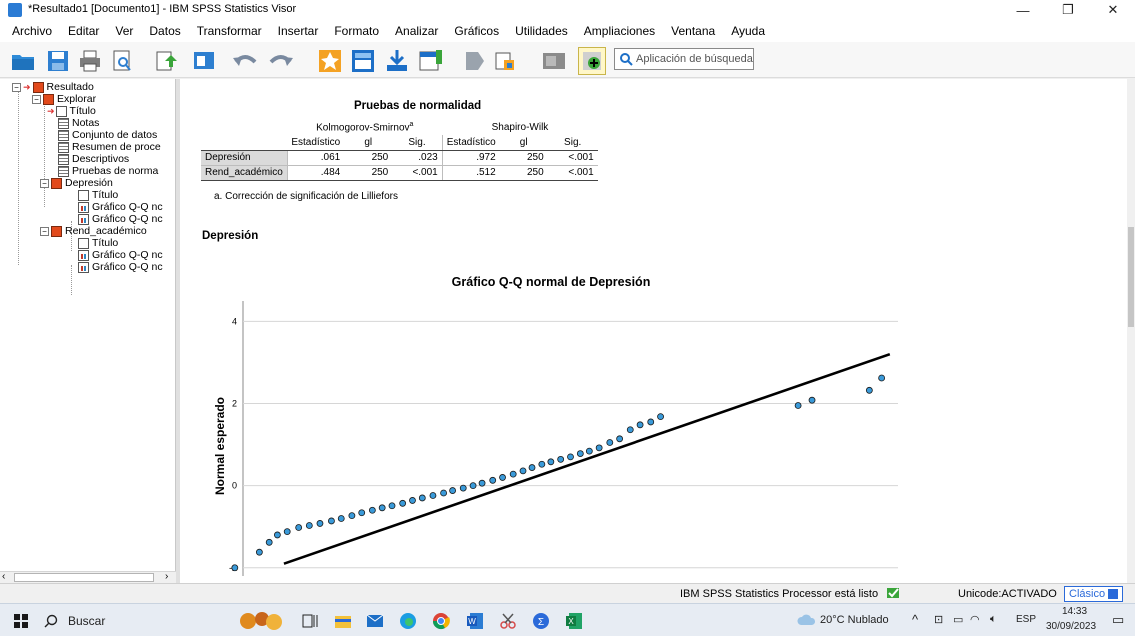  I want to click on outline-item-notas: Notas, so click(78, 123).